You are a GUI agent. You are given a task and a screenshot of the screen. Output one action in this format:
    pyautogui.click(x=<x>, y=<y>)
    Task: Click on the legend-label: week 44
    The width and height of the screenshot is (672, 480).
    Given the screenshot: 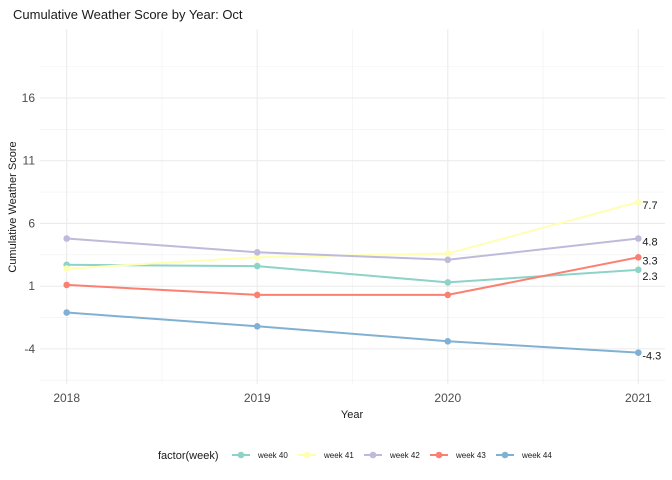 What is the action you would take?
    pyautogui.click(x=536, y=455)
    